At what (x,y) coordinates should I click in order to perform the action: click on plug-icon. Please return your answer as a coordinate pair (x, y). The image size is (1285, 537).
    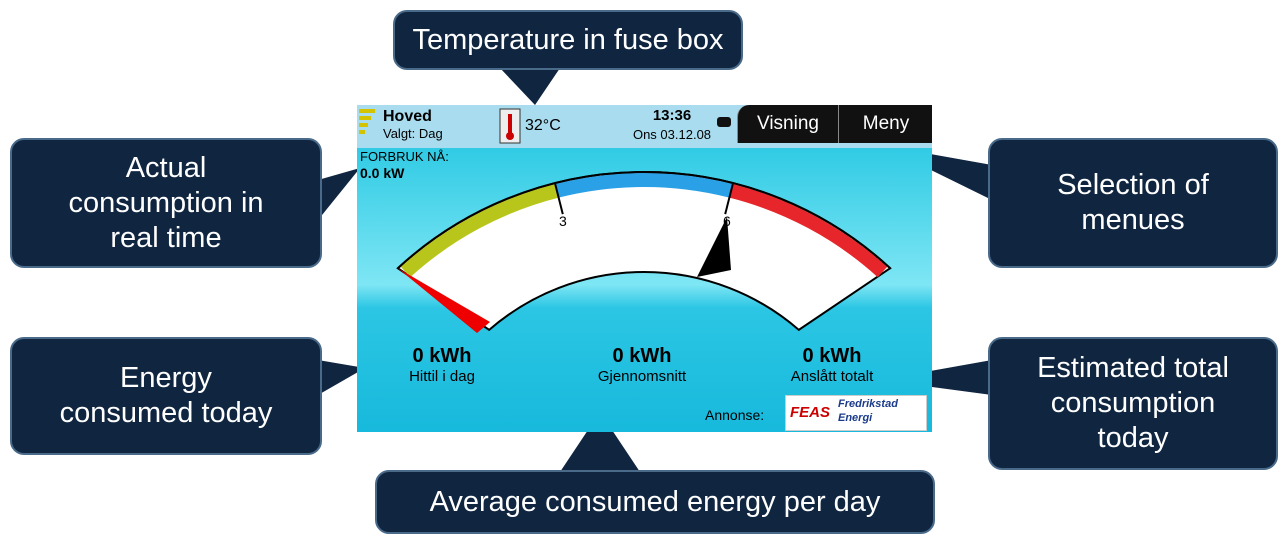
    Looking at the image, I should click on (724, 122).